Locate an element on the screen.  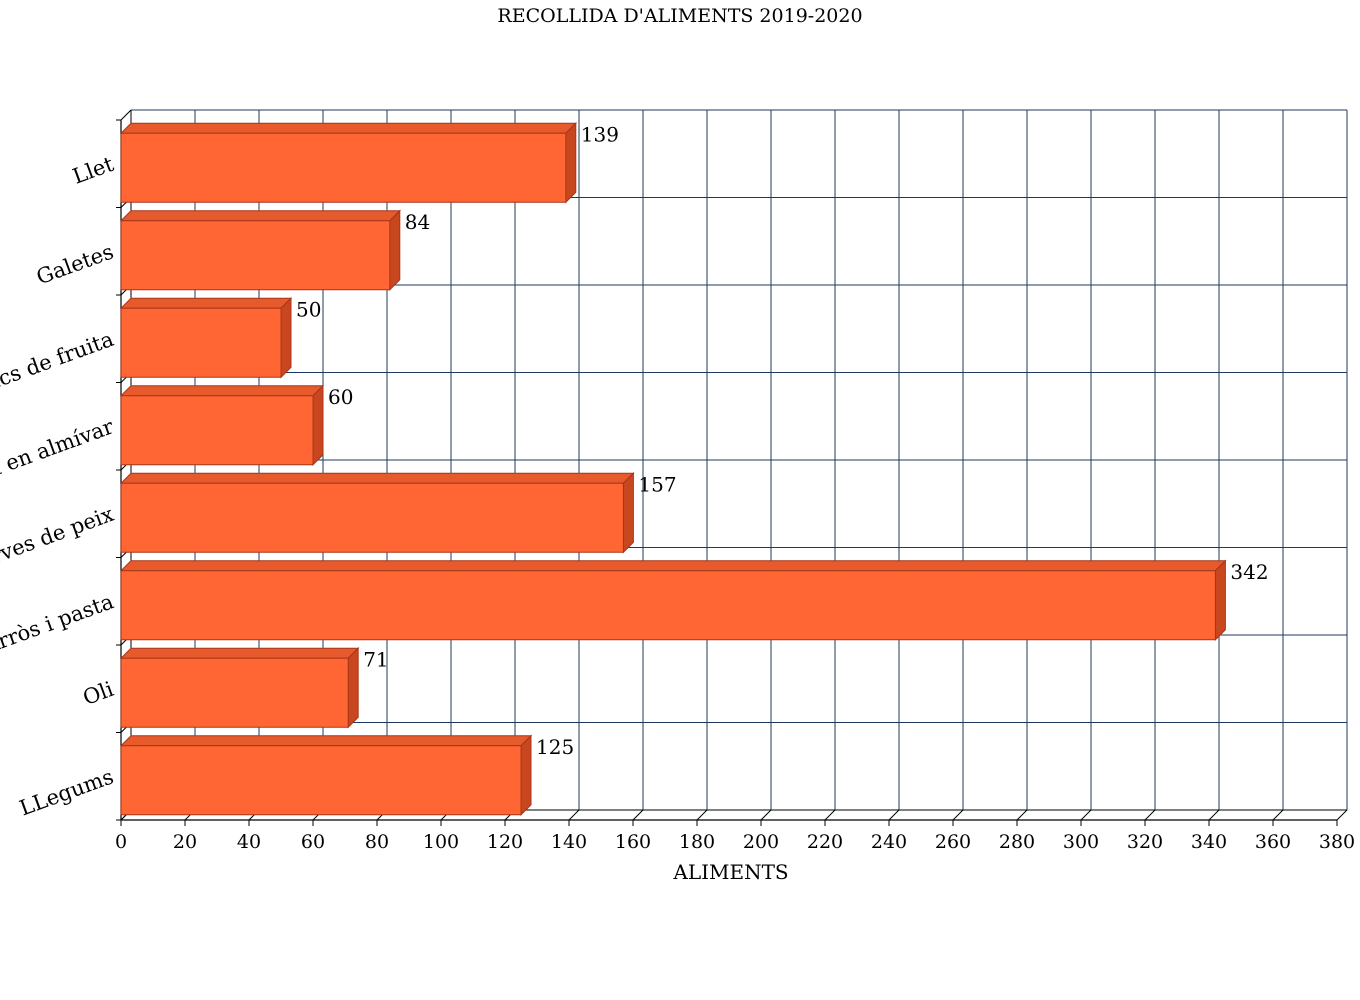
bar-value-label: 60 is located at coordinates (340, 397).